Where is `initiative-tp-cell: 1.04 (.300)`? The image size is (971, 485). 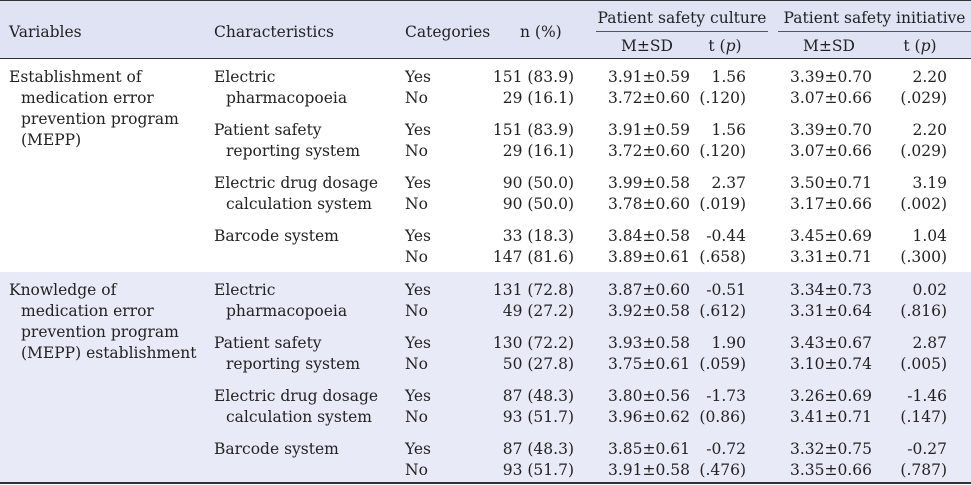 initiative-tp-cell: 1.04 (.300) is located at coordinates (923, 246).